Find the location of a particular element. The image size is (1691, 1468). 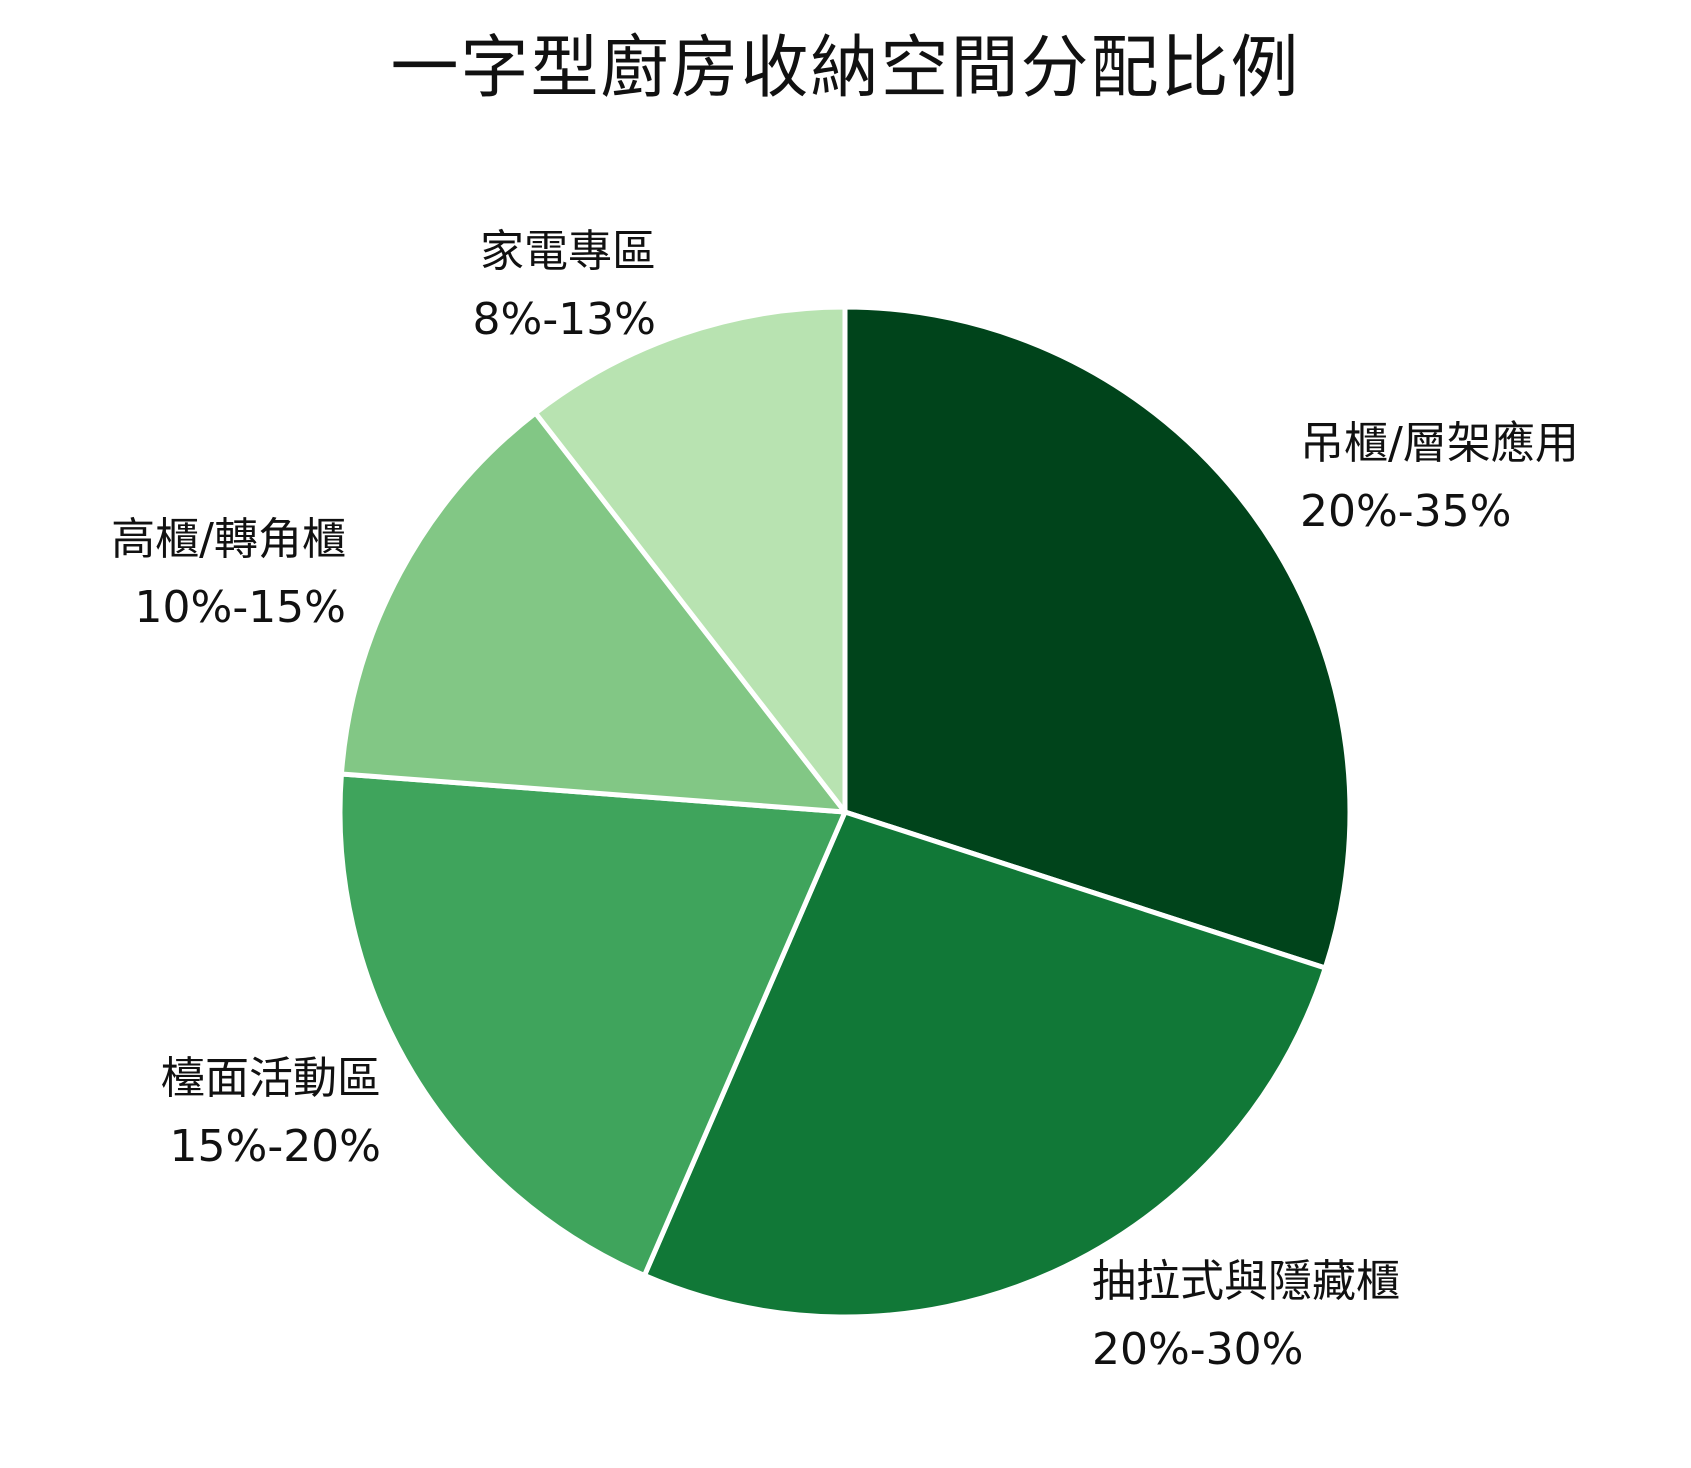

label-countertop-name: 檯面活動區 is located at coordinates (271, 1078).